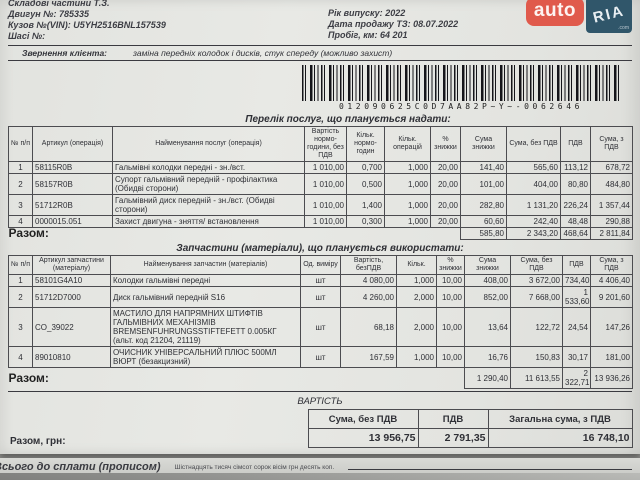 The width and height of the screenshot is (640, 480). Describe the element at coordinates (487, 357) in the screenshot. I see `table-cell: 16,76` at that location.